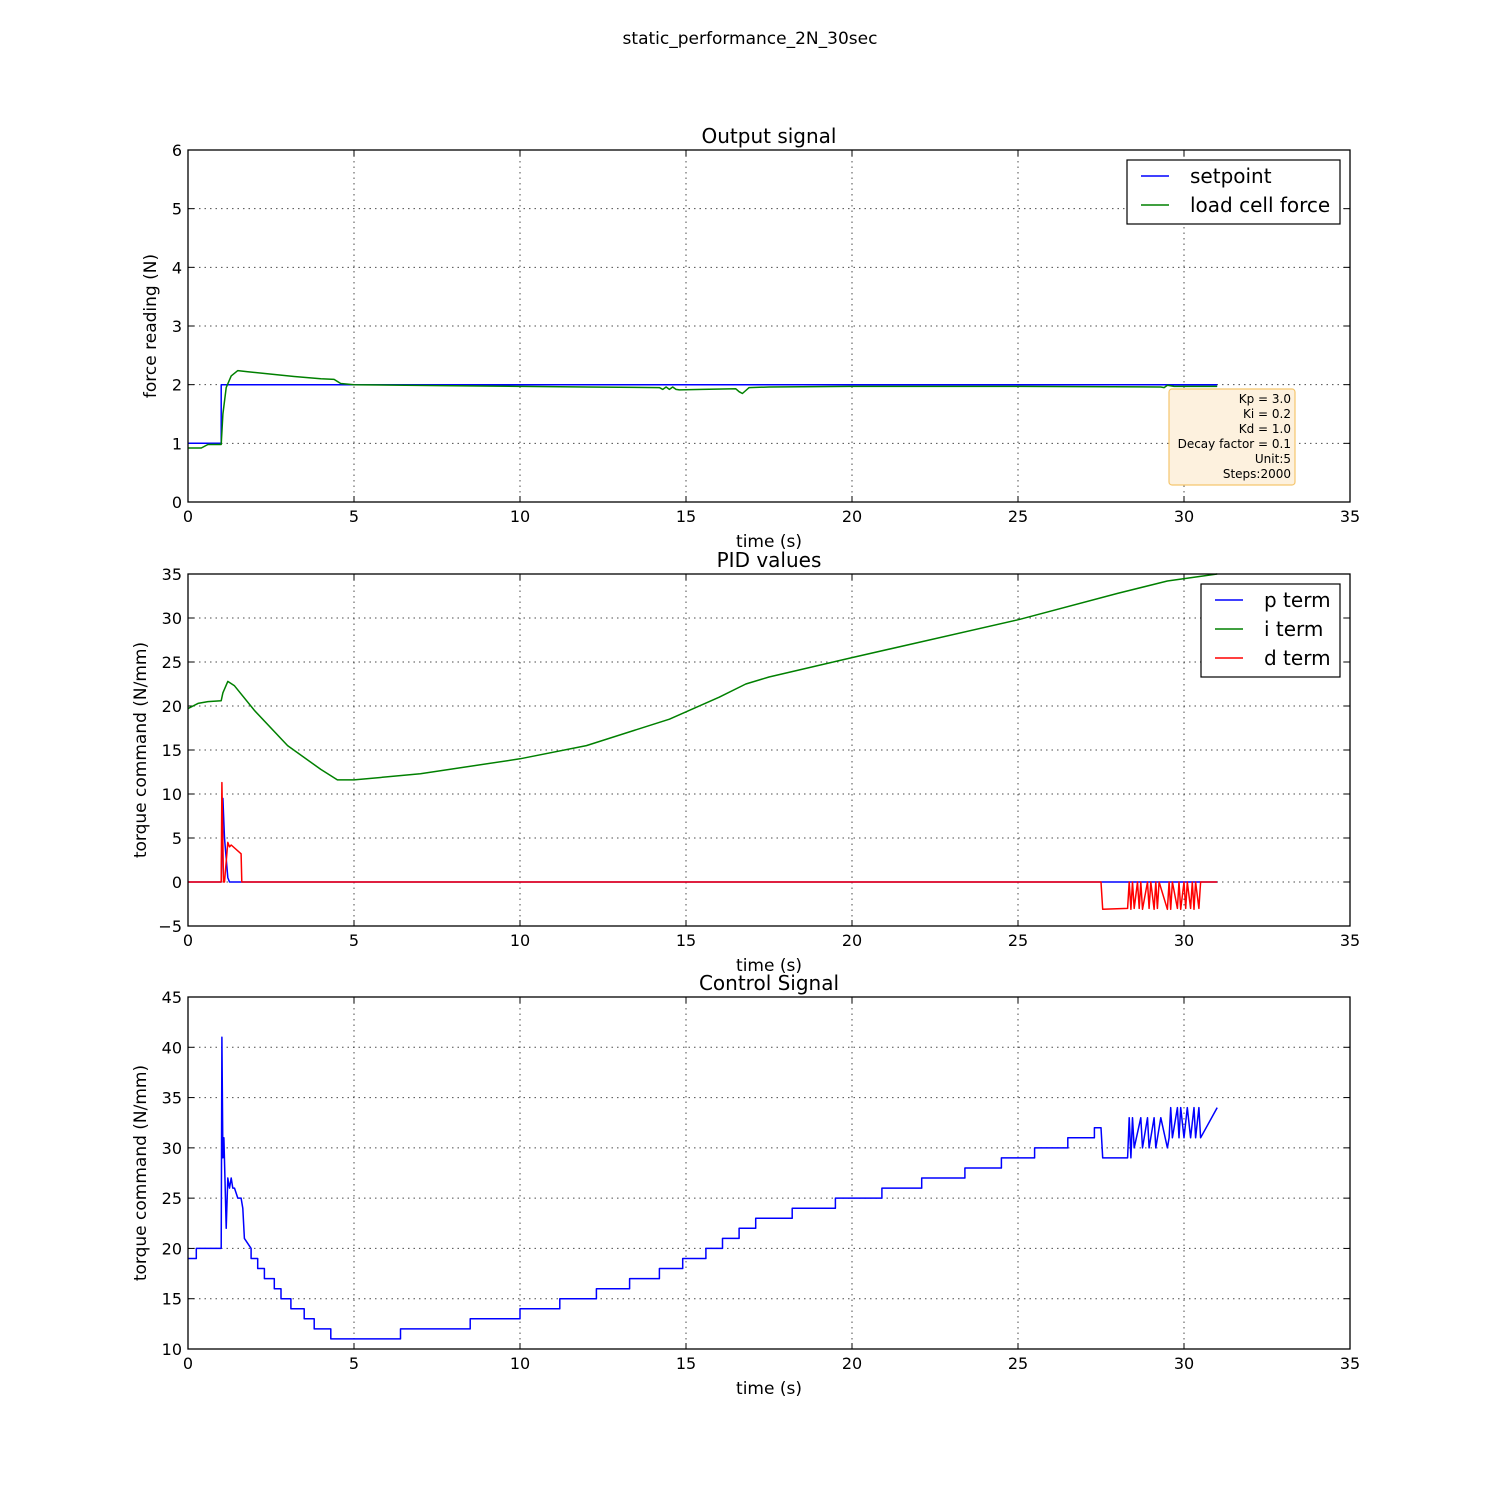  What do you see at coordinates (1267, 414) in the screenshot?
I see `annotation-line: Ki = 0.2` at bounding box center [1267, 414].